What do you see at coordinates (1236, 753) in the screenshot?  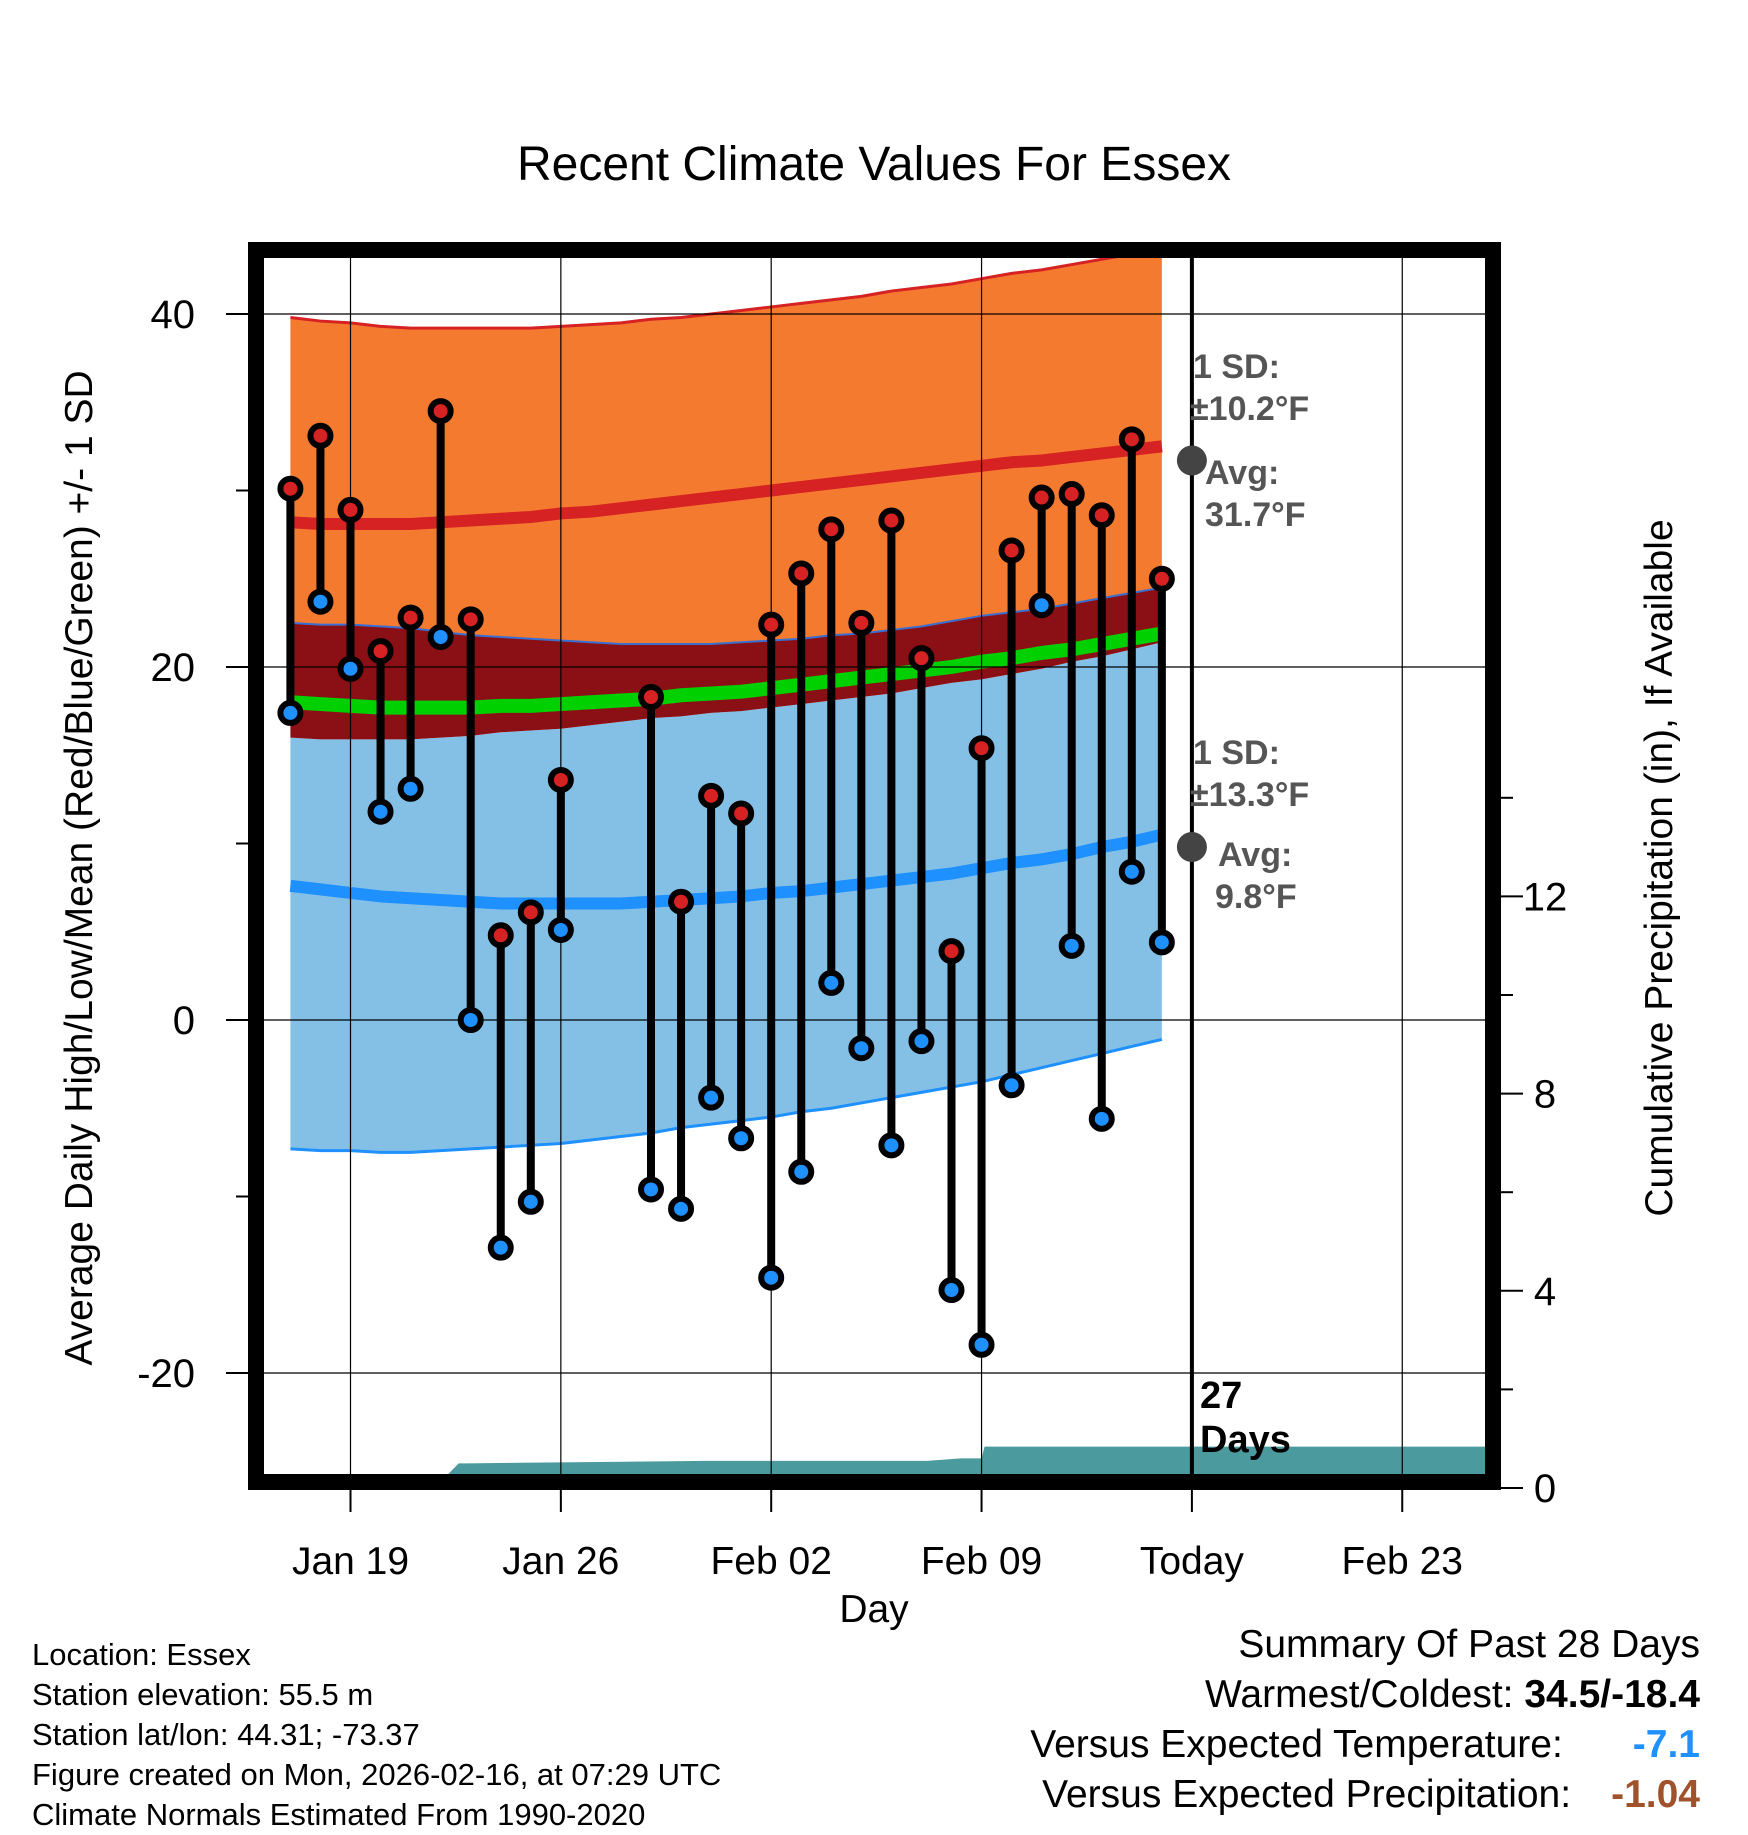 I see `low-sd-label: 1 SD:` at bounding box center [1236, 753].